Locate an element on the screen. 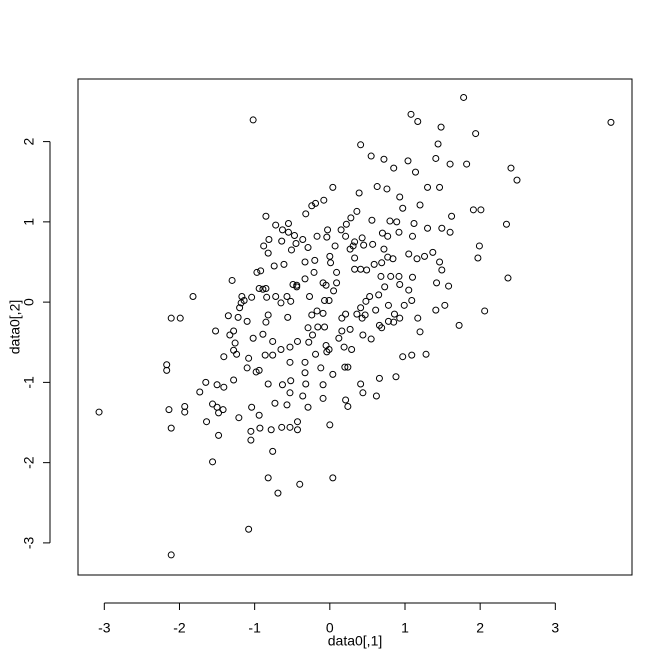 This screenshot has width=672, height=672. y-tick-label: 1 is located at coordinates (29, 222).